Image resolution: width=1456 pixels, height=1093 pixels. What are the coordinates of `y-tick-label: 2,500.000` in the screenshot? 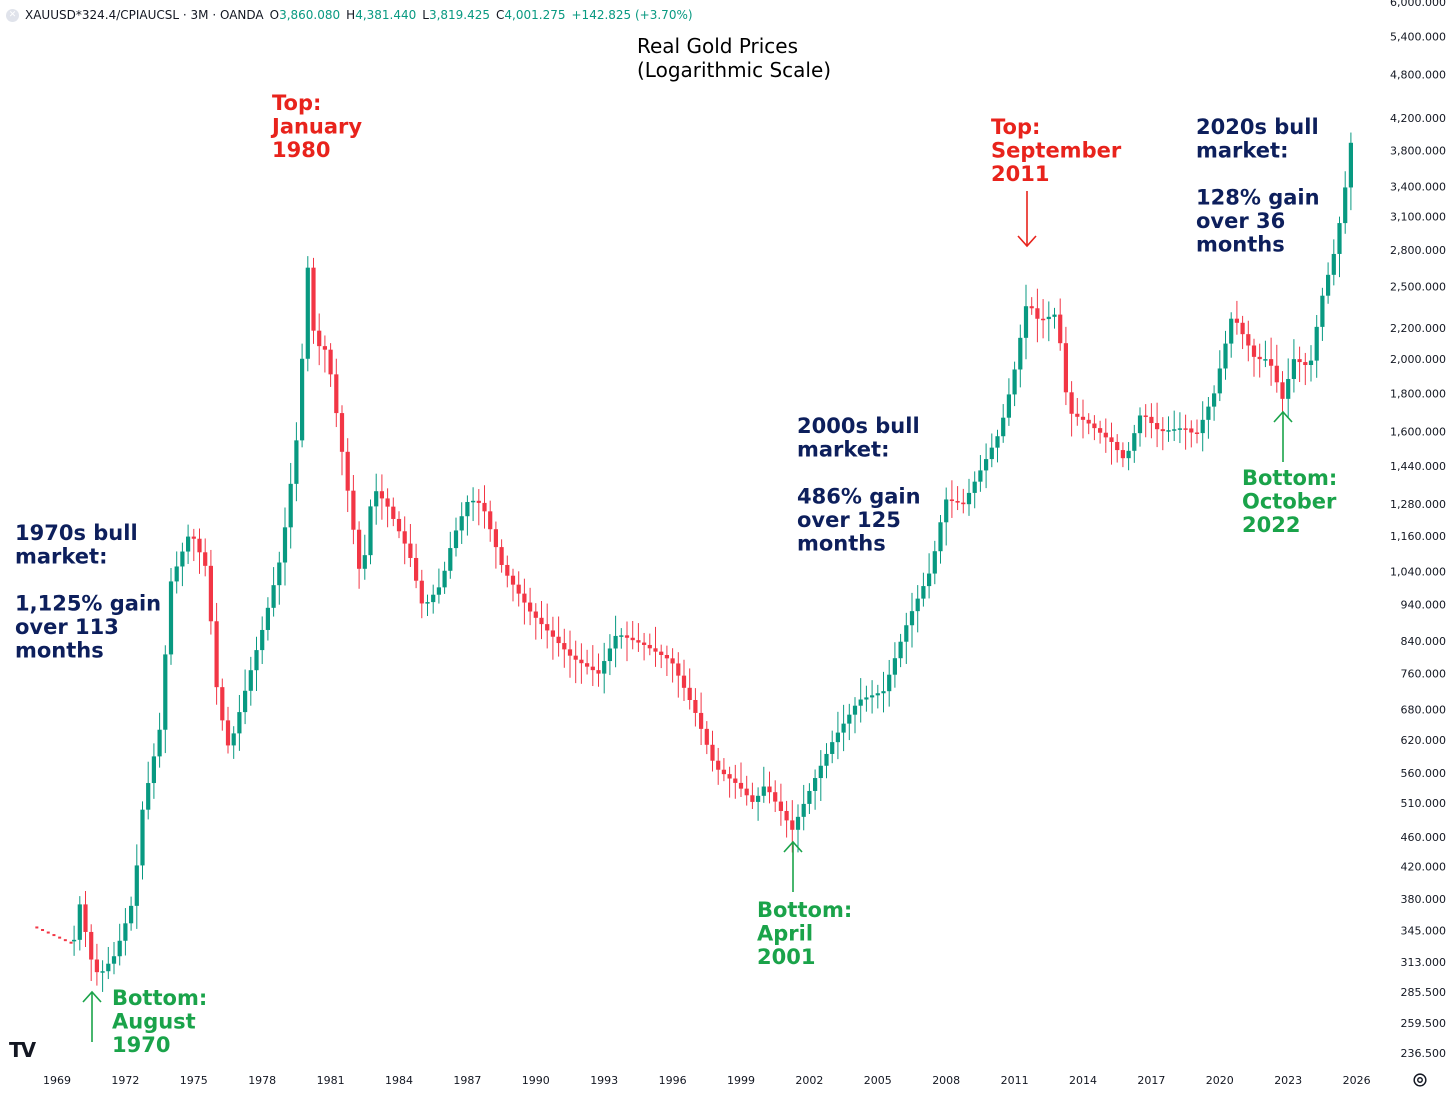 It's located at (1418, 287).